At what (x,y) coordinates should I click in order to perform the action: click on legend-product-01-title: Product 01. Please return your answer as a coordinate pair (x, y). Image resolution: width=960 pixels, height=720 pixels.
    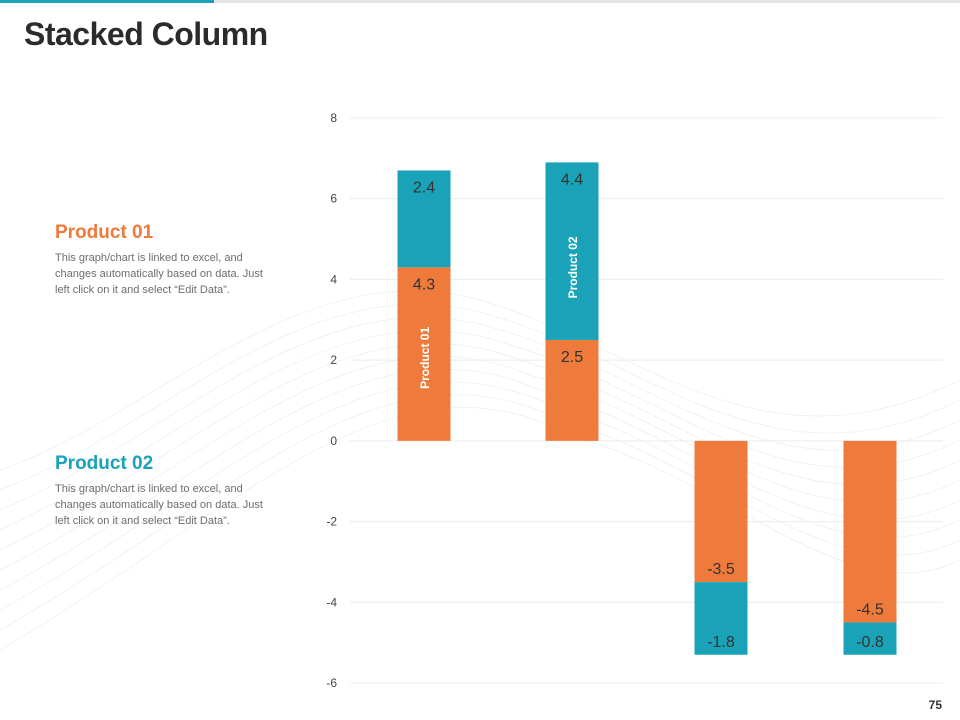
    Looking at the image, I should click on (104, 232).